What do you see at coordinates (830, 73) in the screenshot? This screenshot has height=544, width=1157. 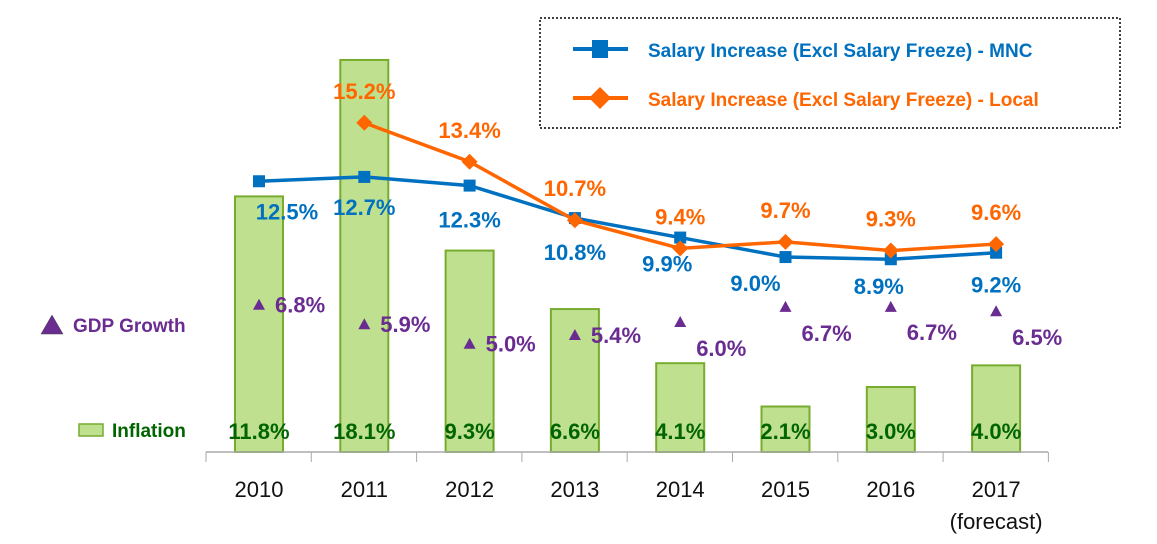 I see `legend-box` at bounding box center [830, 73].